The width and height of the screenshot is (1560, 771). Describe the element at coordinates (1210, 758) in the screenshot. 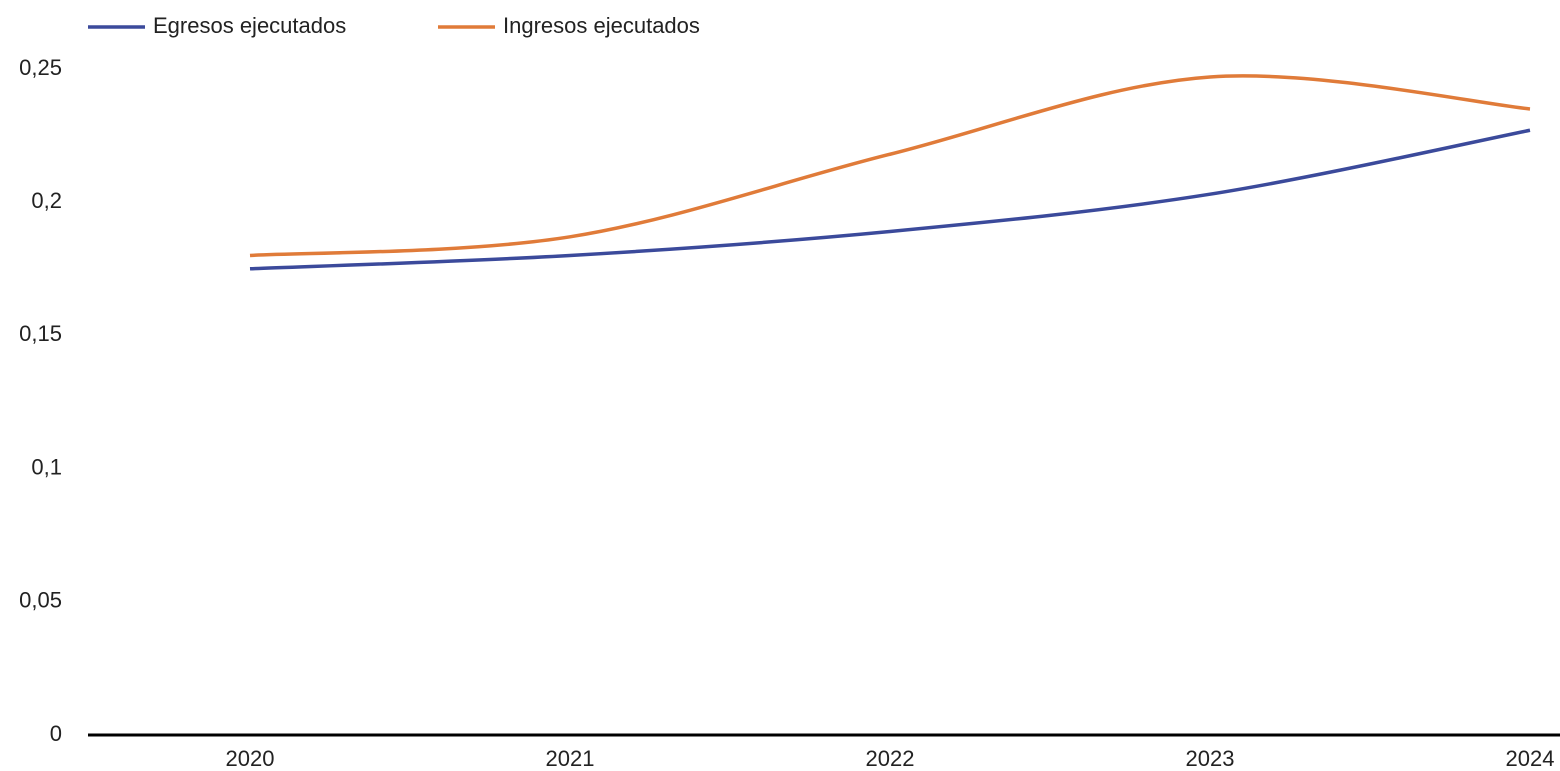

I see `x-tick-label: 2023` at that location.